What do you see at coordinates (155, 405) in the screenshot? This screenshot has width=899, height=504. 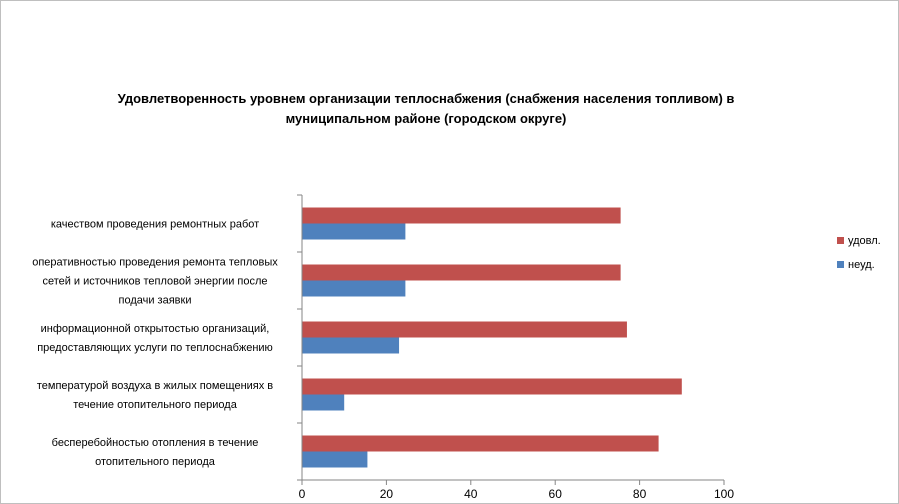 I see `category-label-line: течение отопительного периода` at bounding box center [155, 405].